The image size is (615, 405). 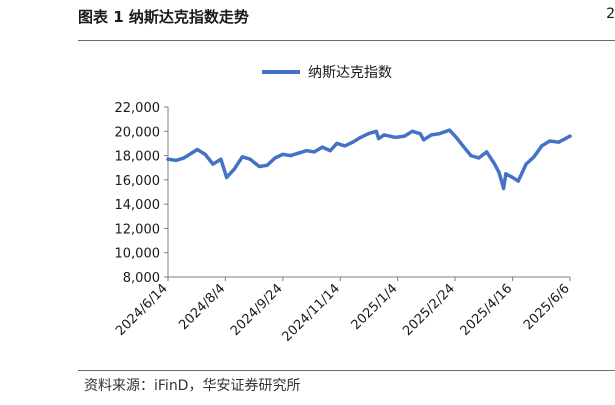 I want to click on x-tick-label: 2025/2/24, so click(x=429, y=310).